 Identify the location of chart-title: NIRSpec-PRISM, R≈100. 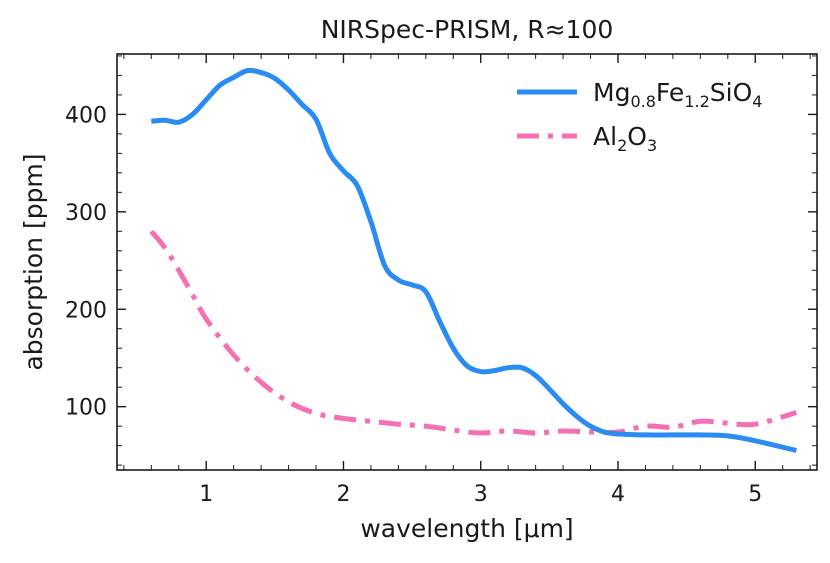
(467, 29).